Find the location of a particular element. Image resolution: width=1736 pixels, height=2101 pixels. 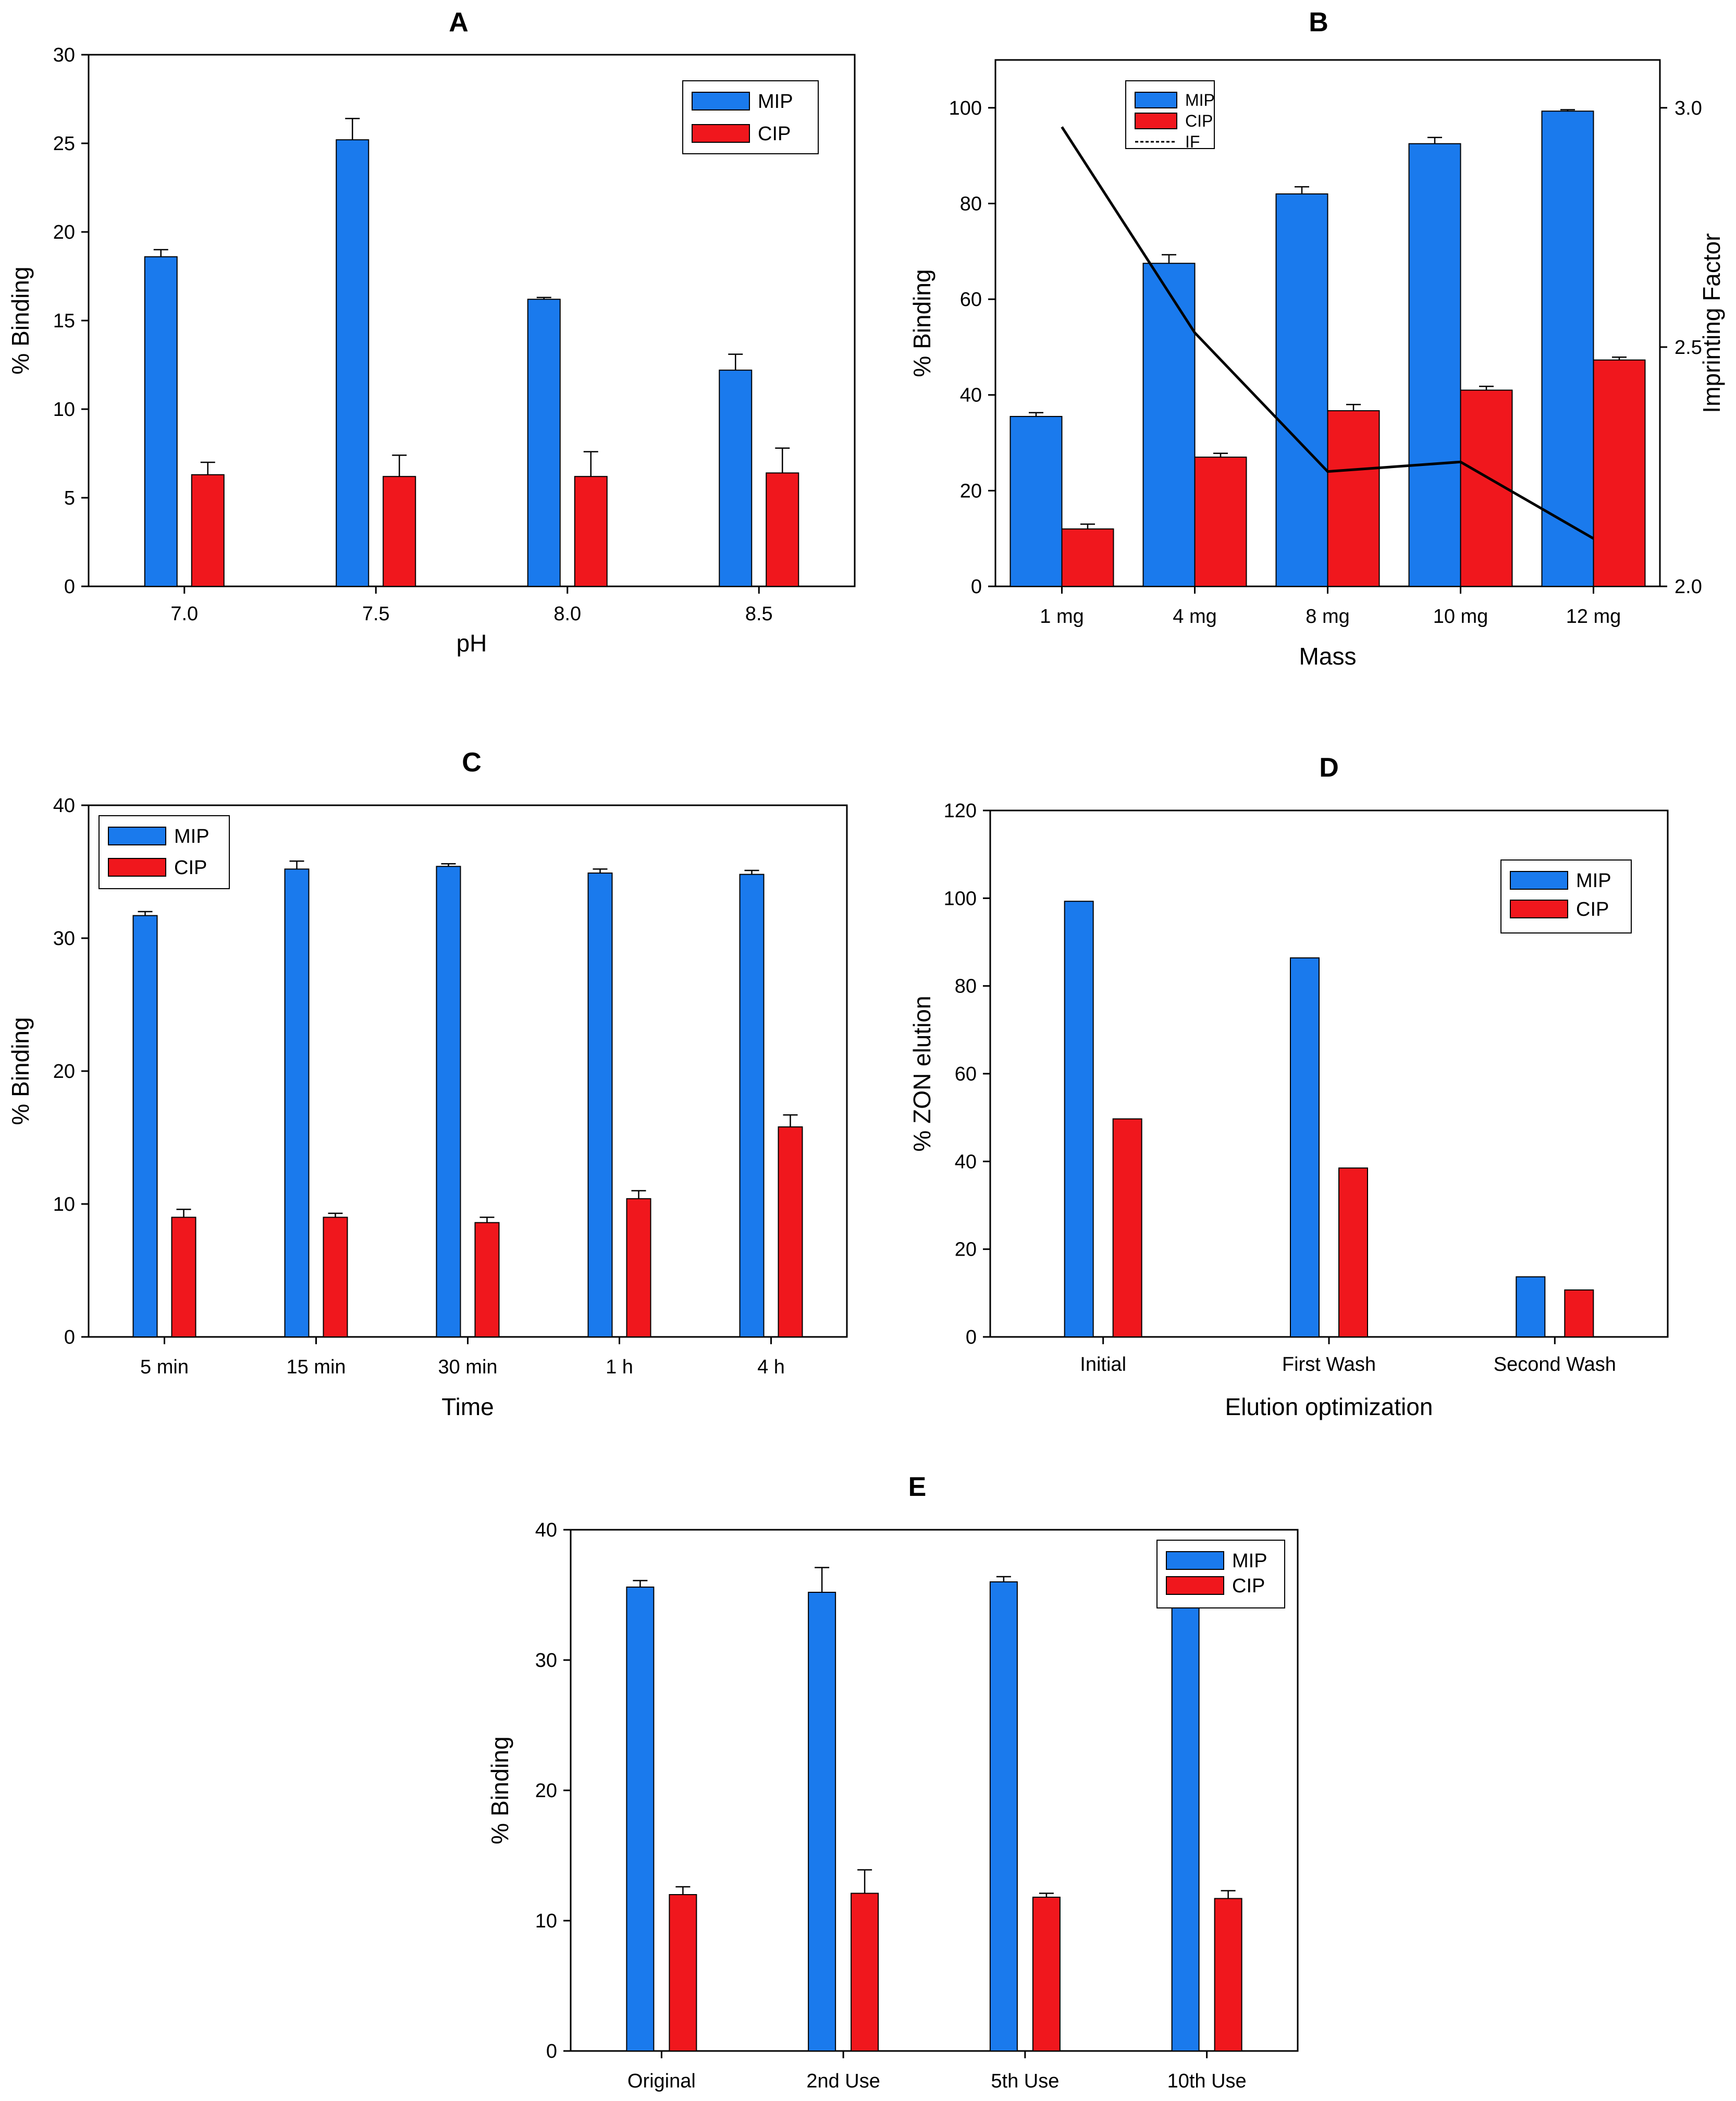

bar-cip-8-mg is located at coordinates (1354, 498).